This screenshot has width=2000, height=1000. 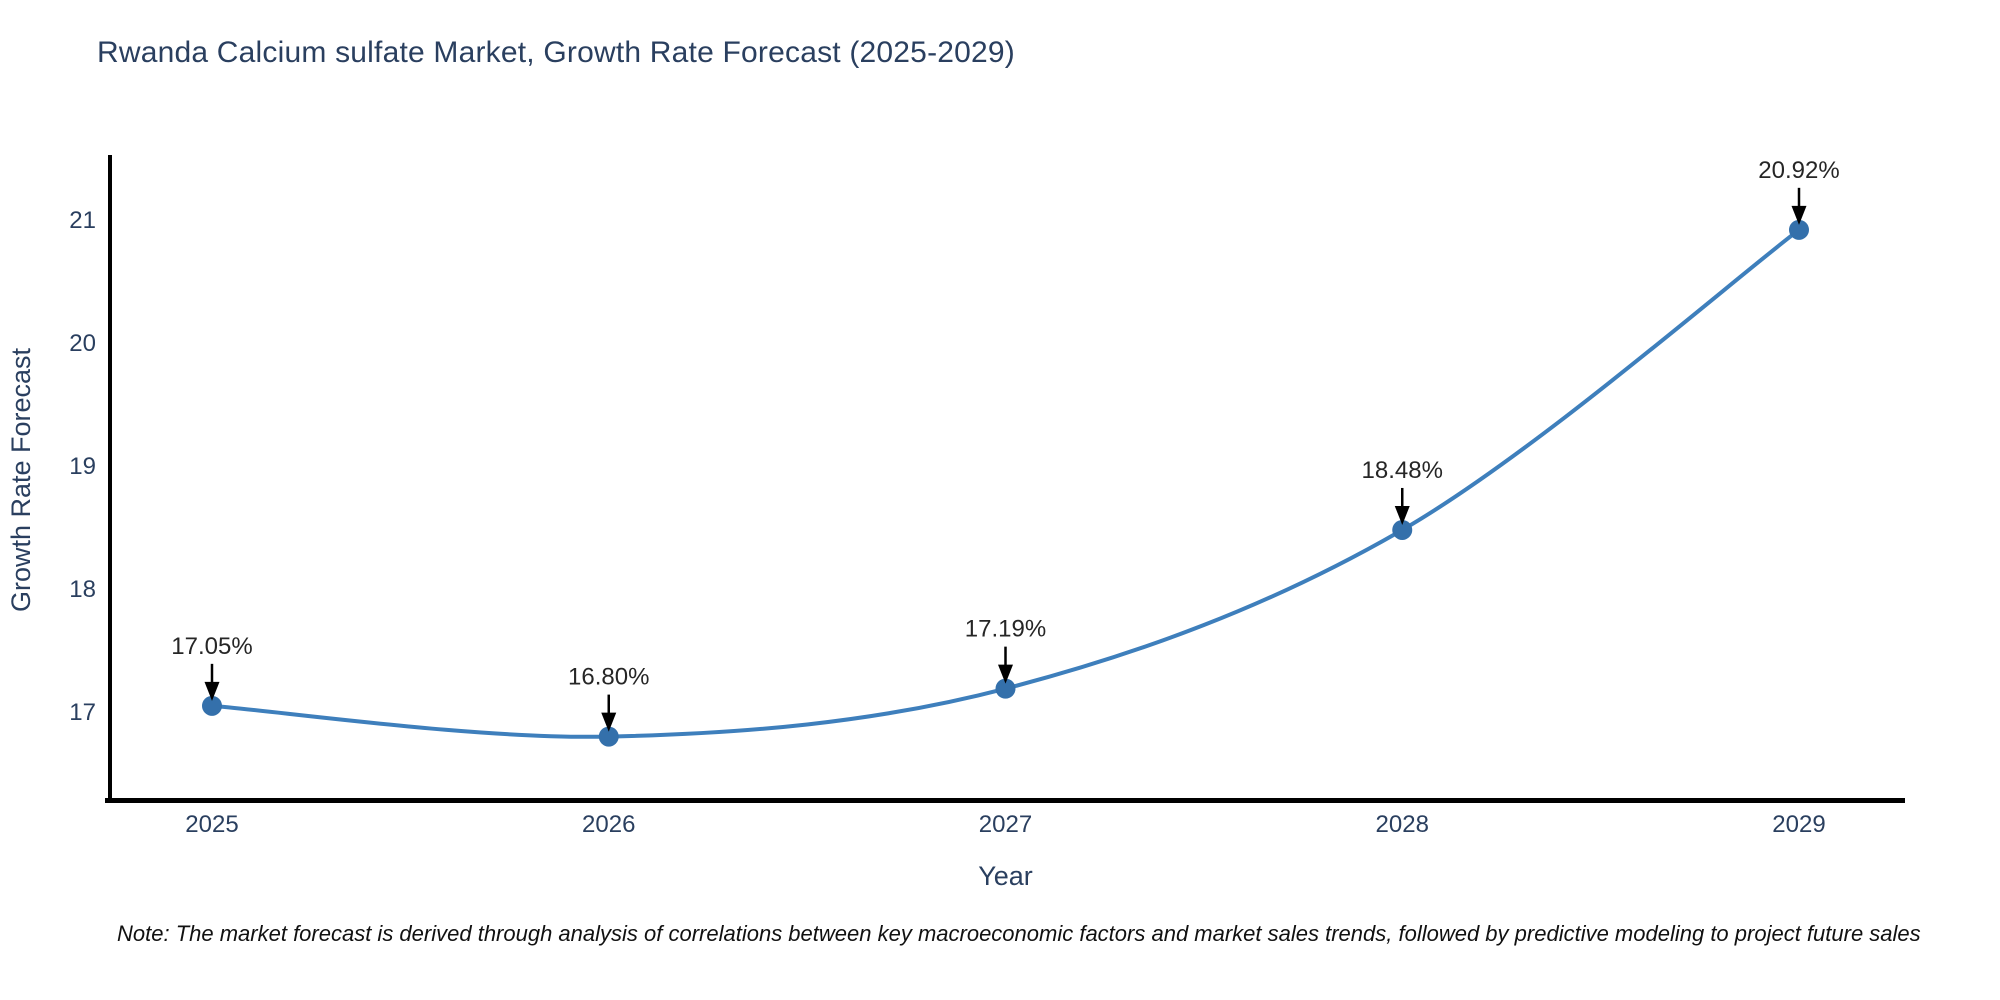 I want to click on y-tick-label: 18, so click(x=82, y=589).